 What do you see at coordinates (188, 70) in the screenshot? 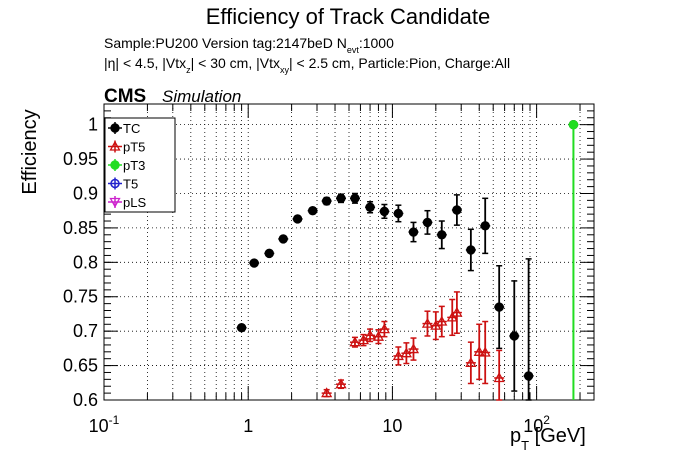
I see `subscript: z` at bounding box center [188, 70].